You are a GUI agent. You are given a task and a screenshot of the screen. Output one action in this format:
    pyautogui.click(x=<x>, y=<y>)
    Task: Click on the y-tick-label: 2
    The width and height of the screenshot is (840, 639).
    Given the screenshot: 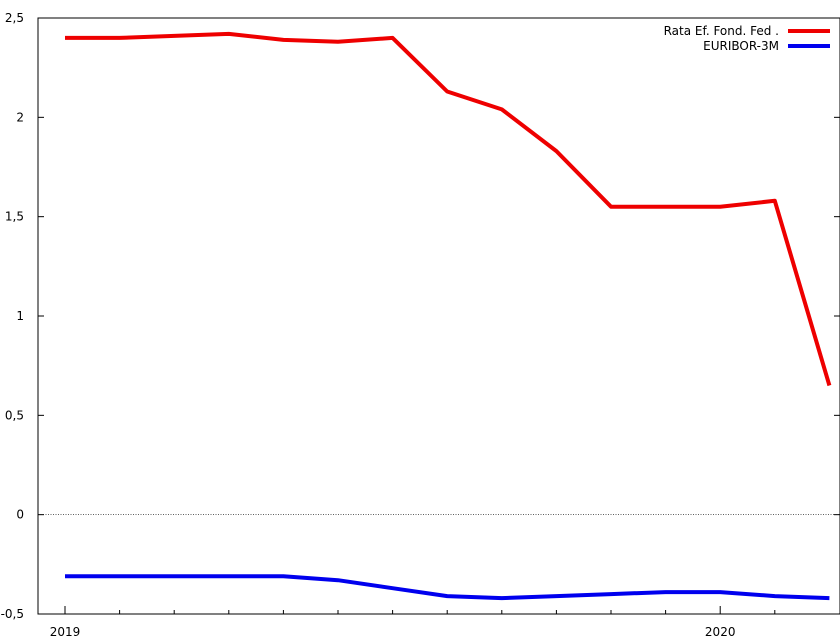 What is the action you would take?
    pyautogui.click(x=20, y=117)
    